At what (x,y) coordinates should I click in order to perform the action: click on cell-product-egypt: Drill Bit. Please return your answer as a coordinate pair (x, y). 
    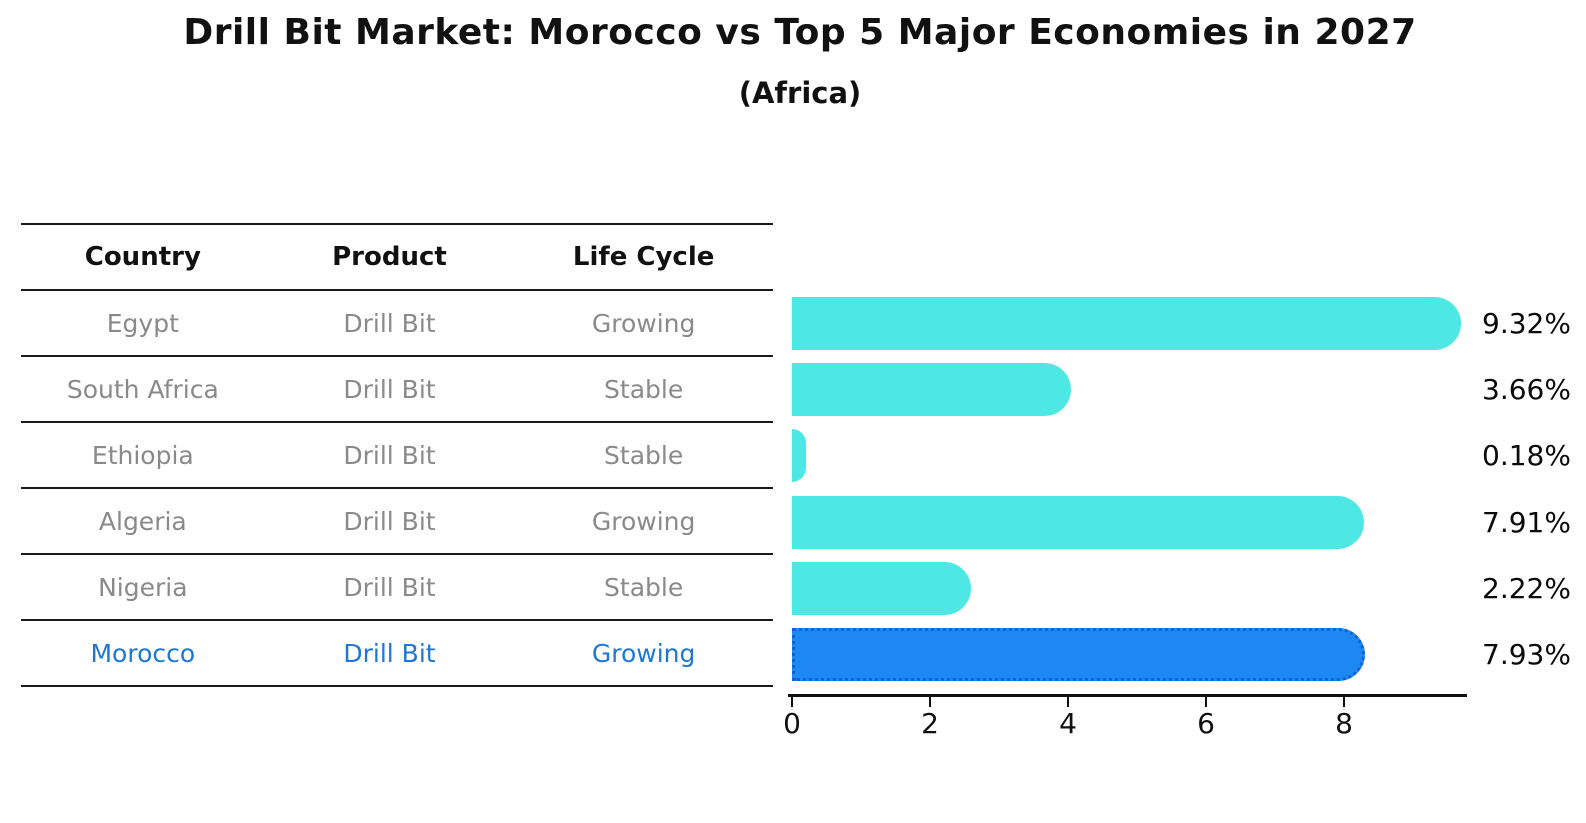
    Looking at the image, I should click on (389, 323).